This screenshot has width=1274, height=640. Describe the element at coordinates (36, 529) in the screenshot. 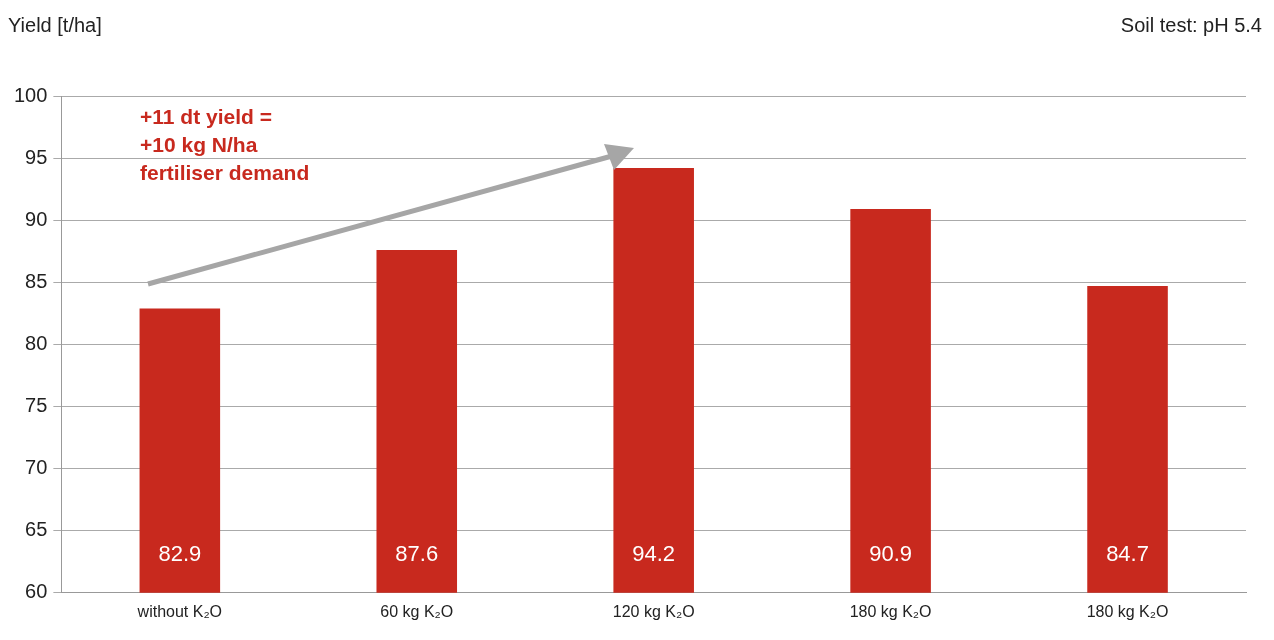

I see `y-tick-label: 65` at that location.